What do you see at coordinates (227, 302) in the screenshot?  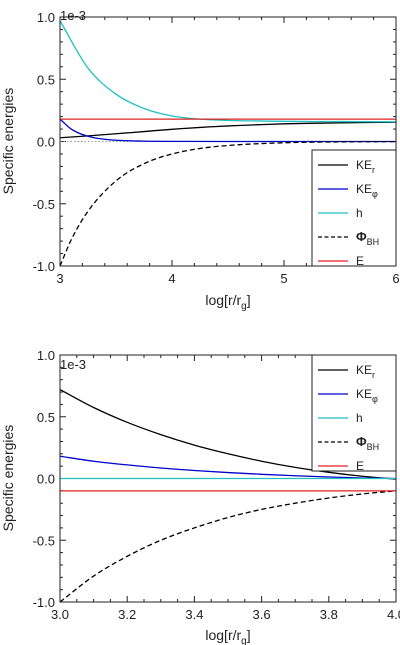 I see `x-axis-label-top: log[r/rg]` at bounding box center [227, 302].